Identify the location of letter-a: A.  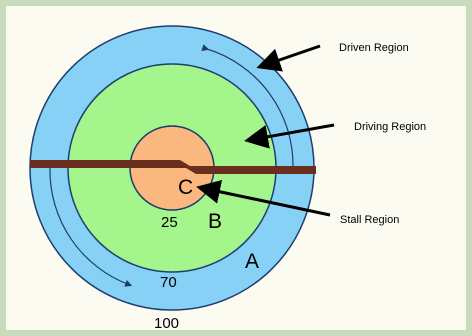
(252, 261).